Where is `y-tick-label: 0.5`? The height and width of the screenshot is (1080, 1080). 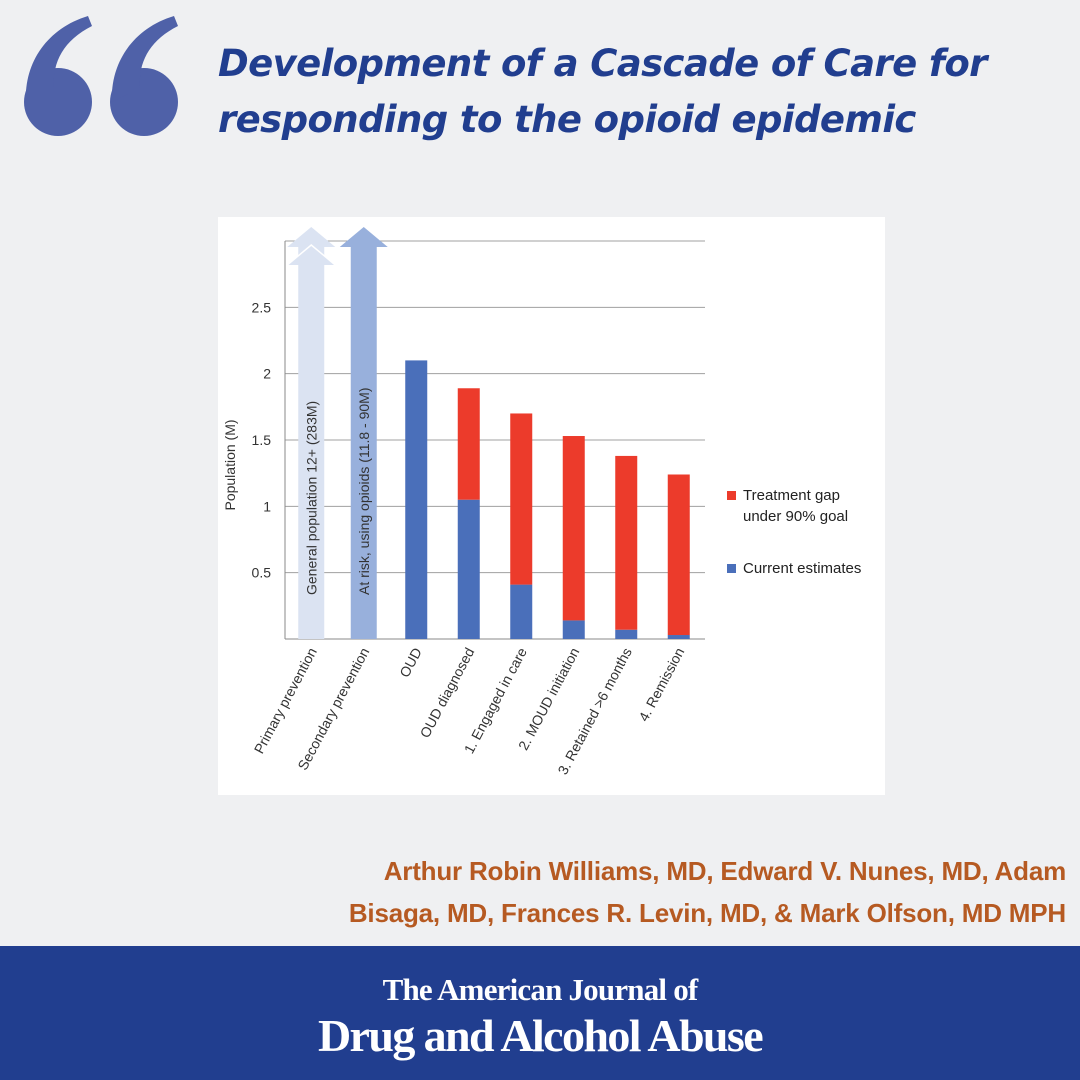
y-tick-label: 0.5 is located at coordinates (262, 573).